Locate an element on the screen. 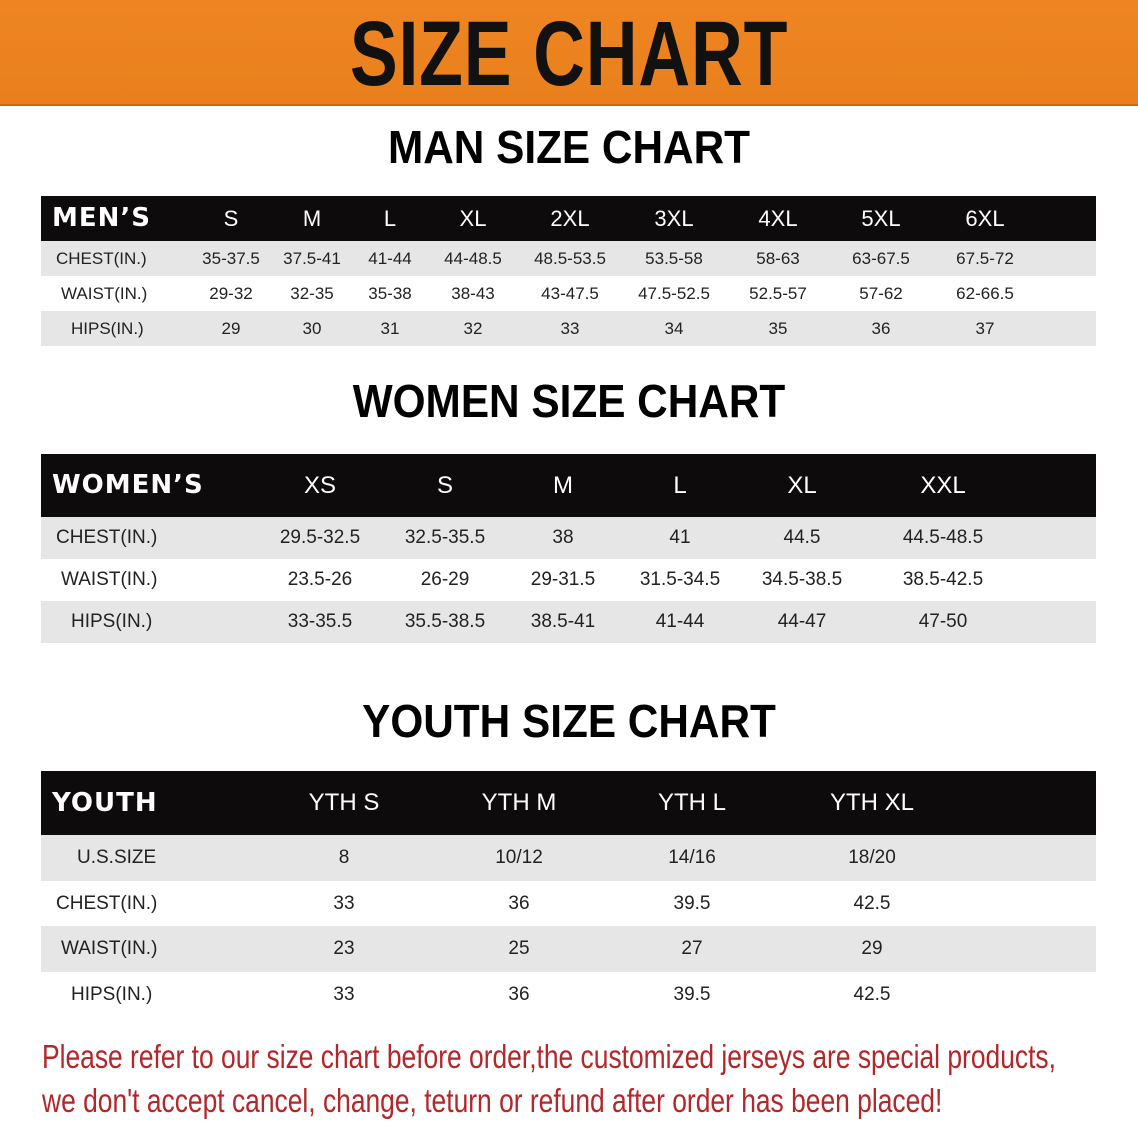 Image resolution: width=1138 pixels, height=1132 pixels. table-cell: 14/16 is located at coordinates (692, 857).